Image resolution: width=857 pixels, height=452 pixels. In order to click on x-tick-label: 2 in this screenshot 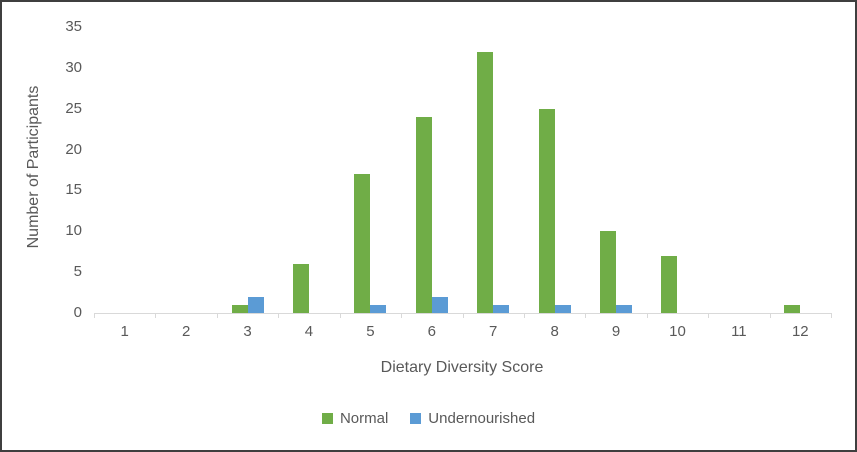, I will do `click(186, 331)`.